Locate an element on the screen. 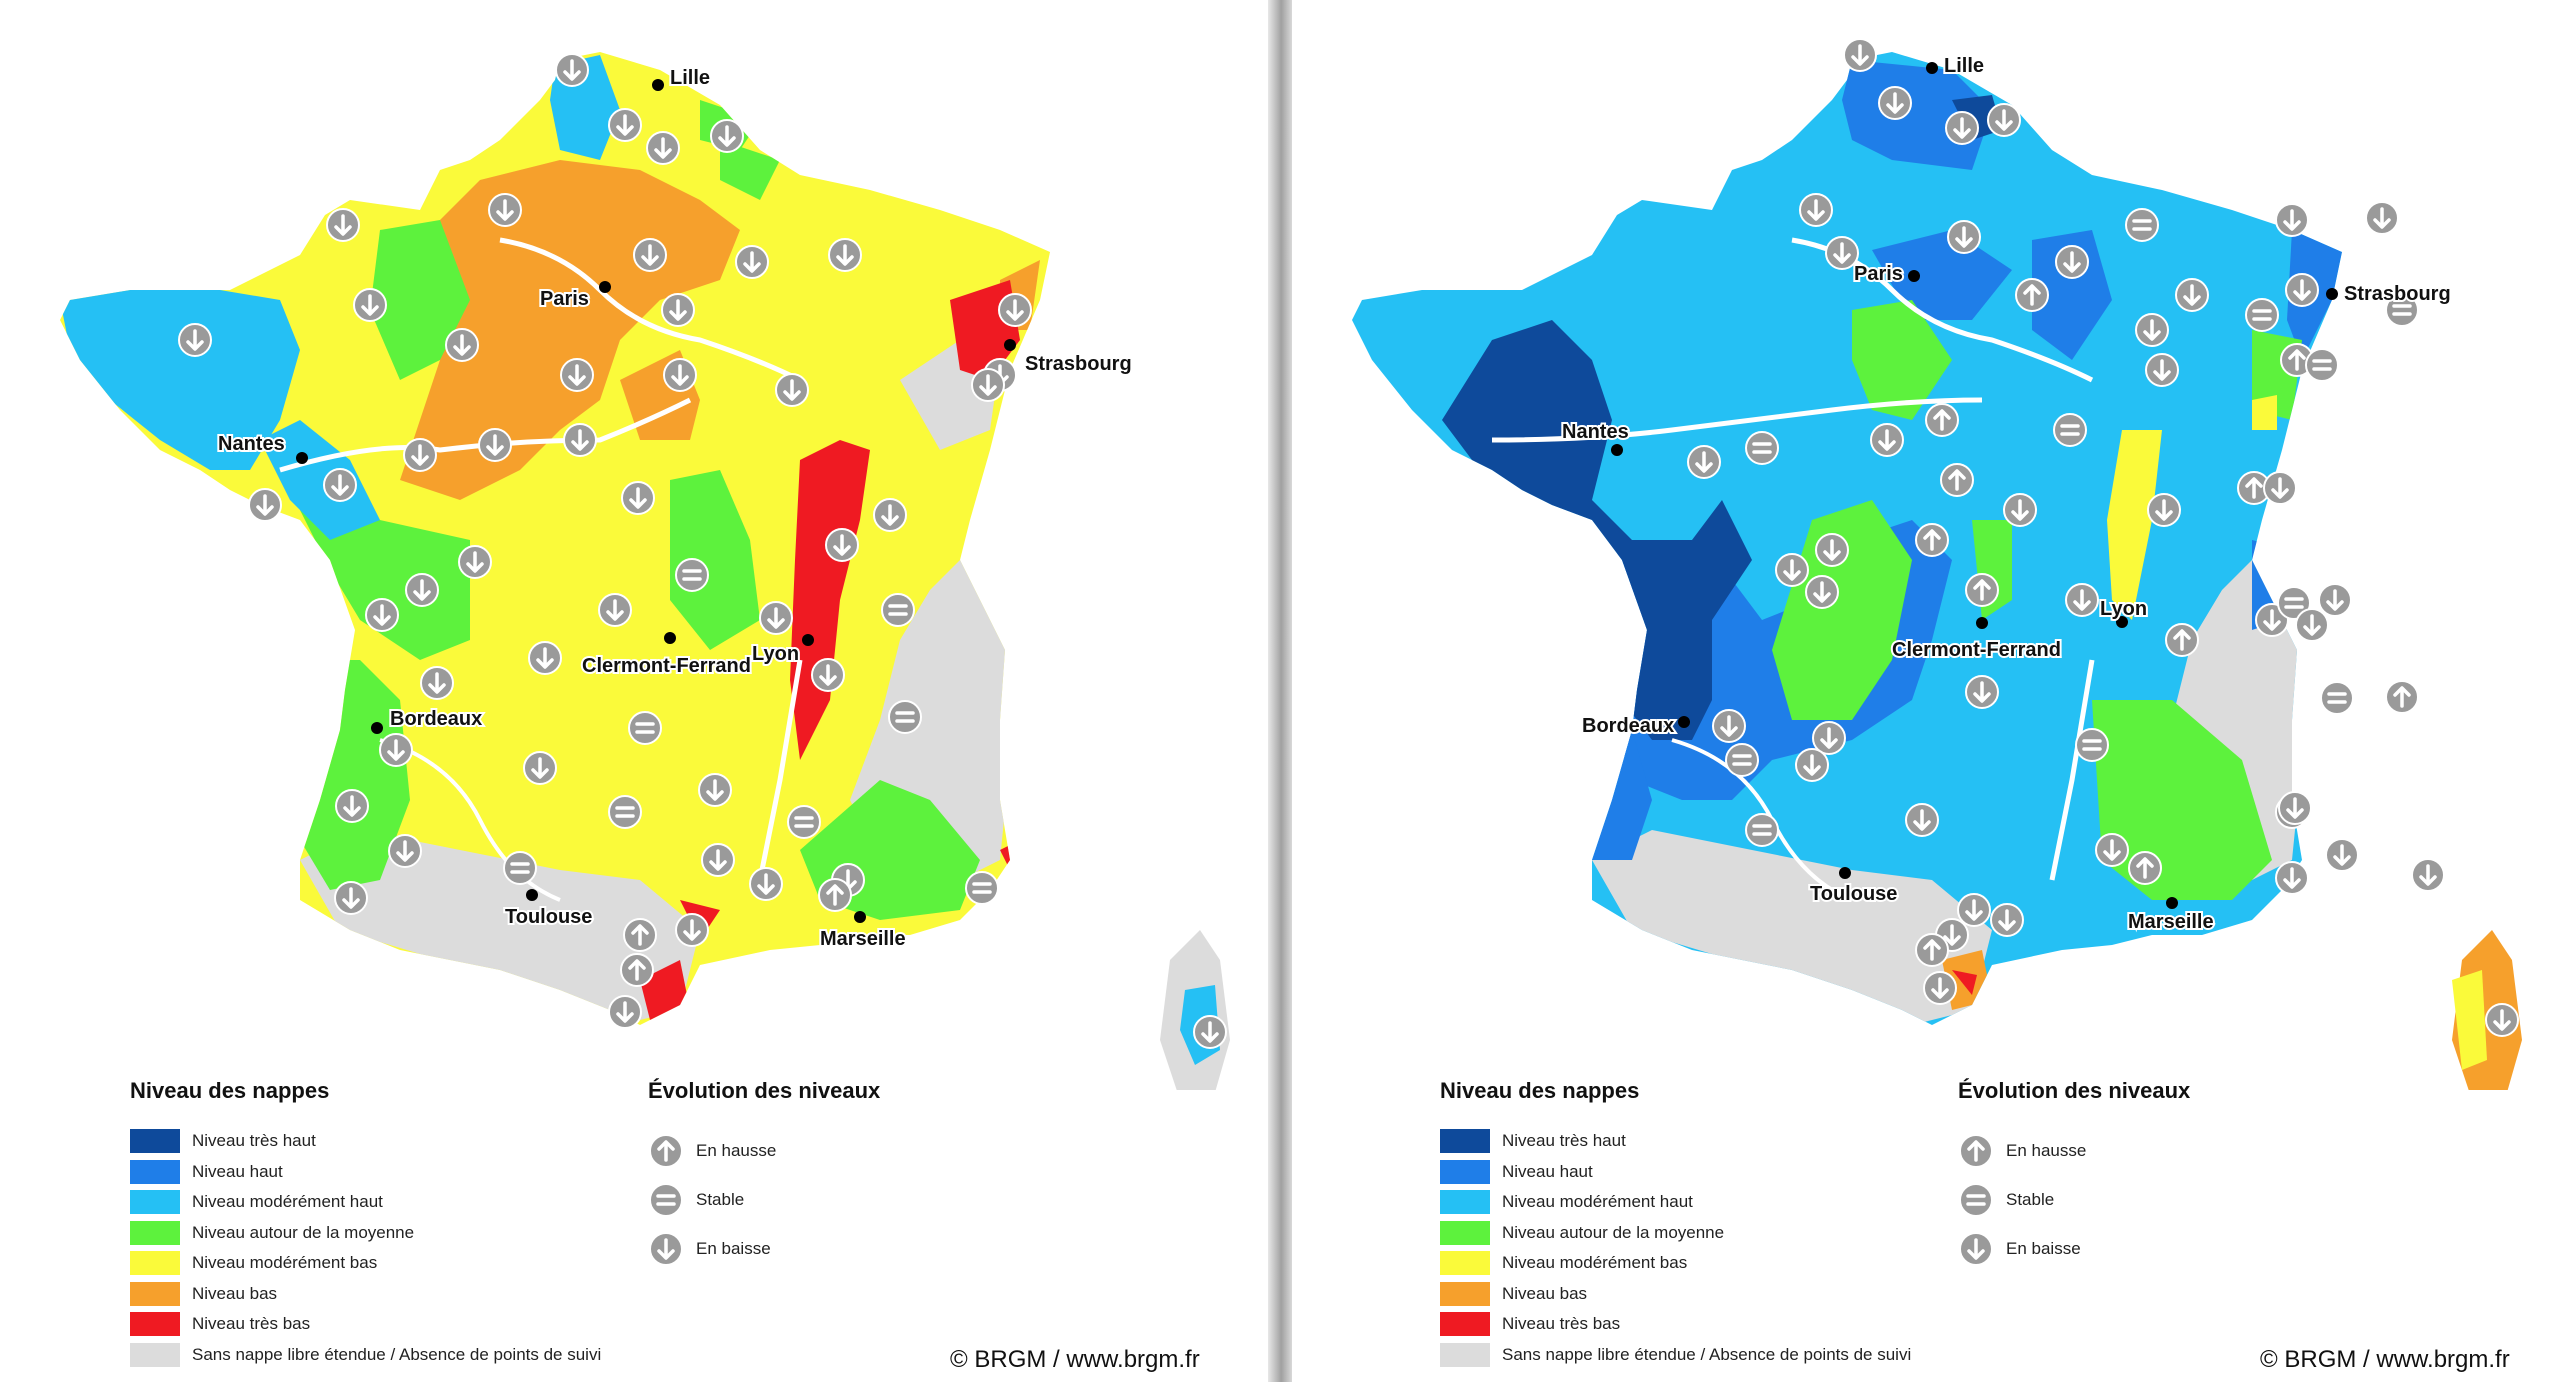  evolution-title: Évolution des niveaux is located at coordinates (2074, 1090).